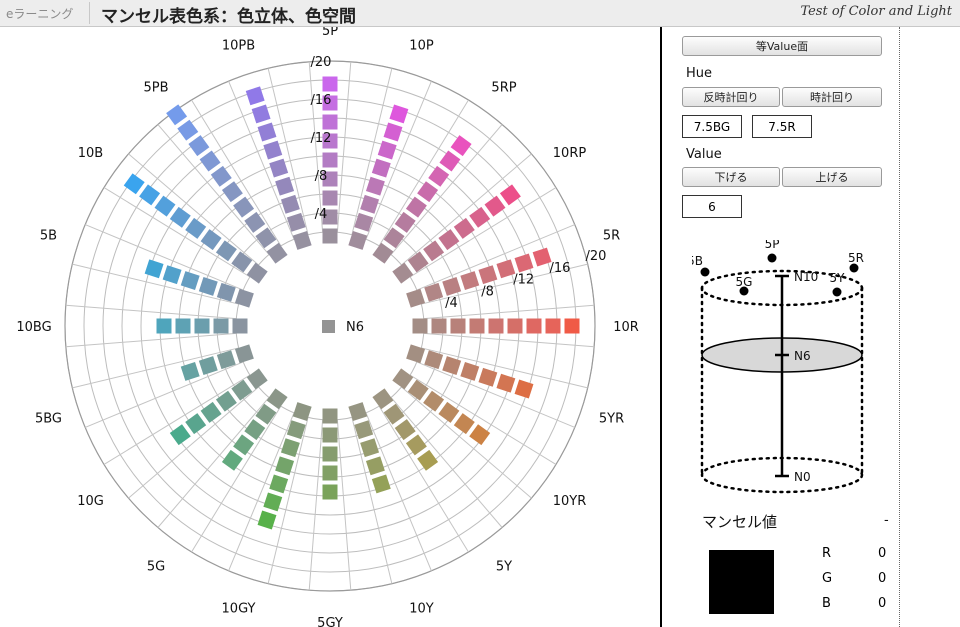  Describe the element at coordinates (40, 14) in the screenshot. I see `brand-label: eラーニング` at that location.